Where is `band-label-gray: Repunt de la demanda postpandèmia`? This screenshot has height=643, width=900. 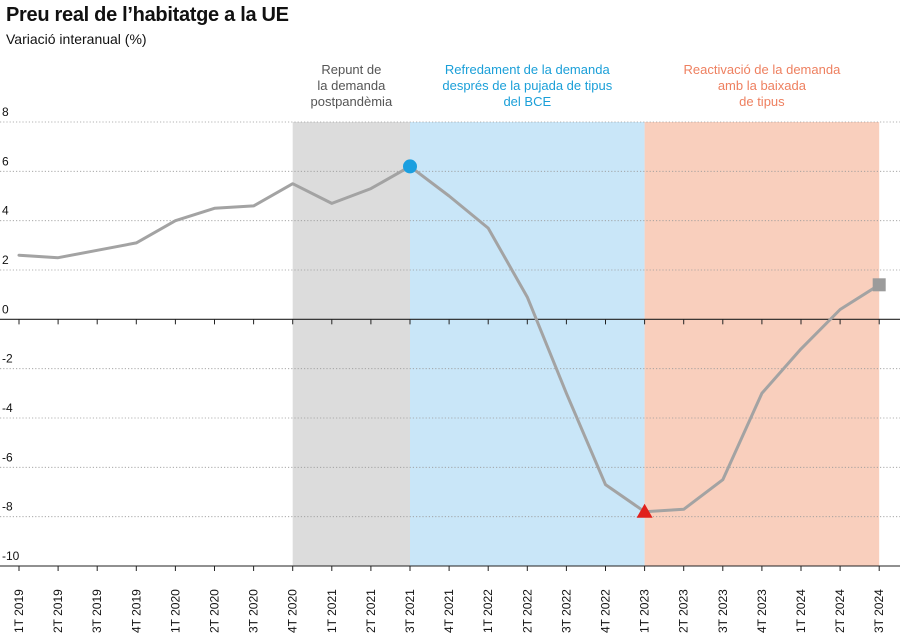
band-label-gray: Repunt de la demanda postpandèmia is located at coordinates (352, 85).